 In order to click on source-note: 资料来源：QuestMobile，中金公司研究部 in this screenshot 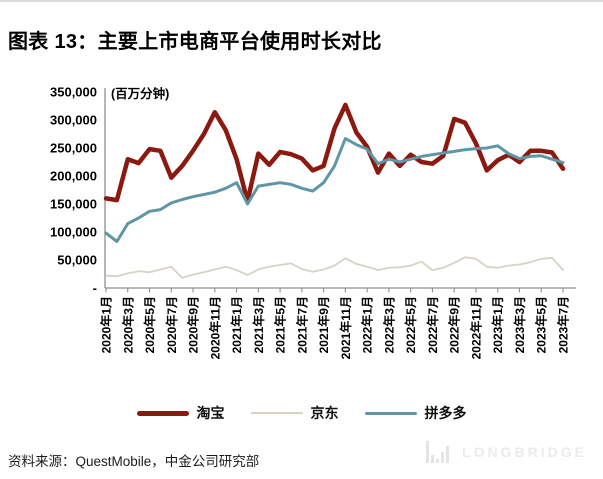, I will do `click(134, 461)`.